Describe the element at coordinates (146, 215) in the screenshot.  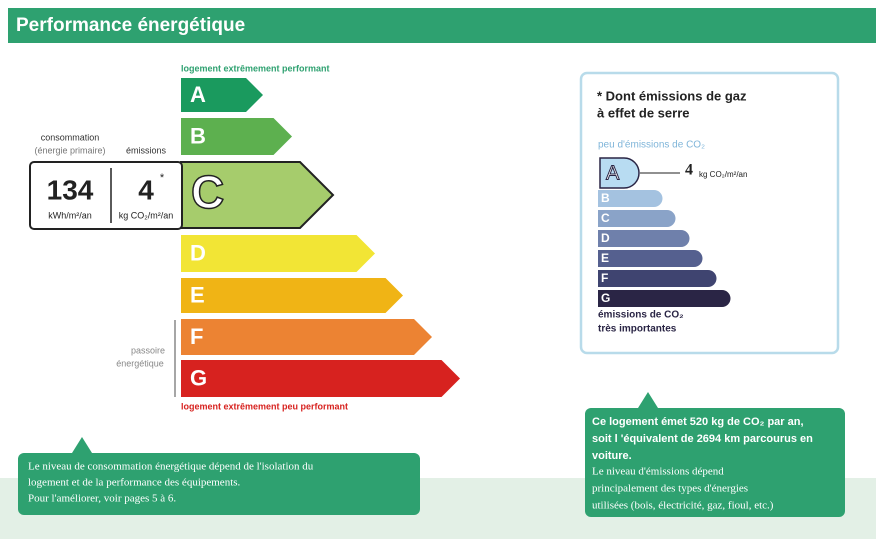
I see `emissions-unit: kg CO₂/m²/an` at that location.